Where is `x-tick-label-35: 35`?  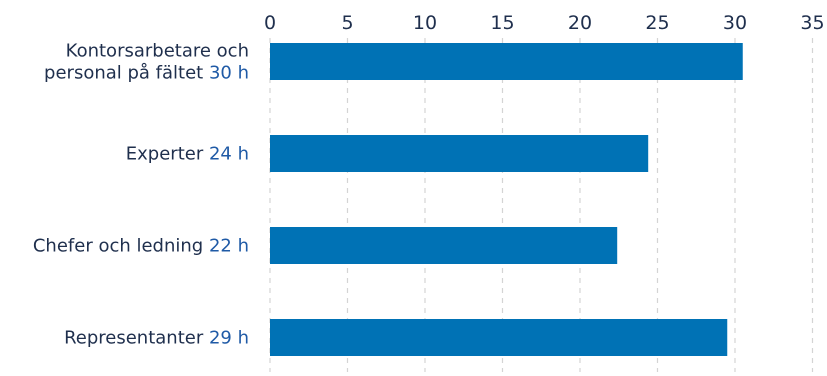 x-tick-label-35: 35 is located at coordinates (812, 23).